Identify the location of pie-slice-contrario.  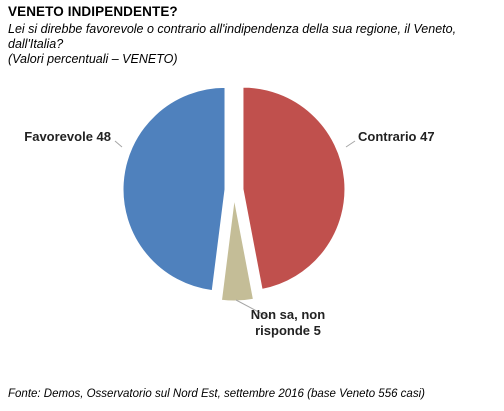
(294, 188).